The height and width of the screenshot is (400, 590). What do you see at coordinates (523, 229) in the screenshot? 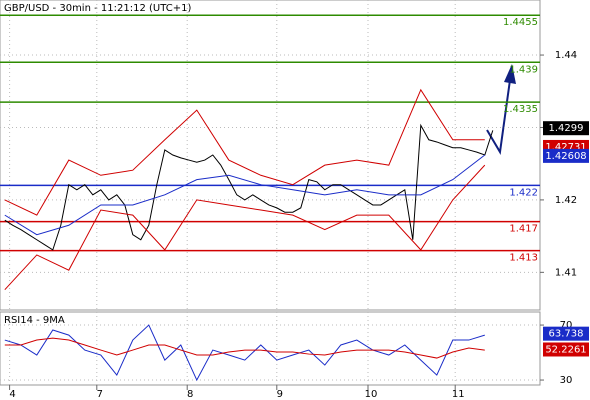
I see `level-label: 1.417` at bounding box center [523, 229].